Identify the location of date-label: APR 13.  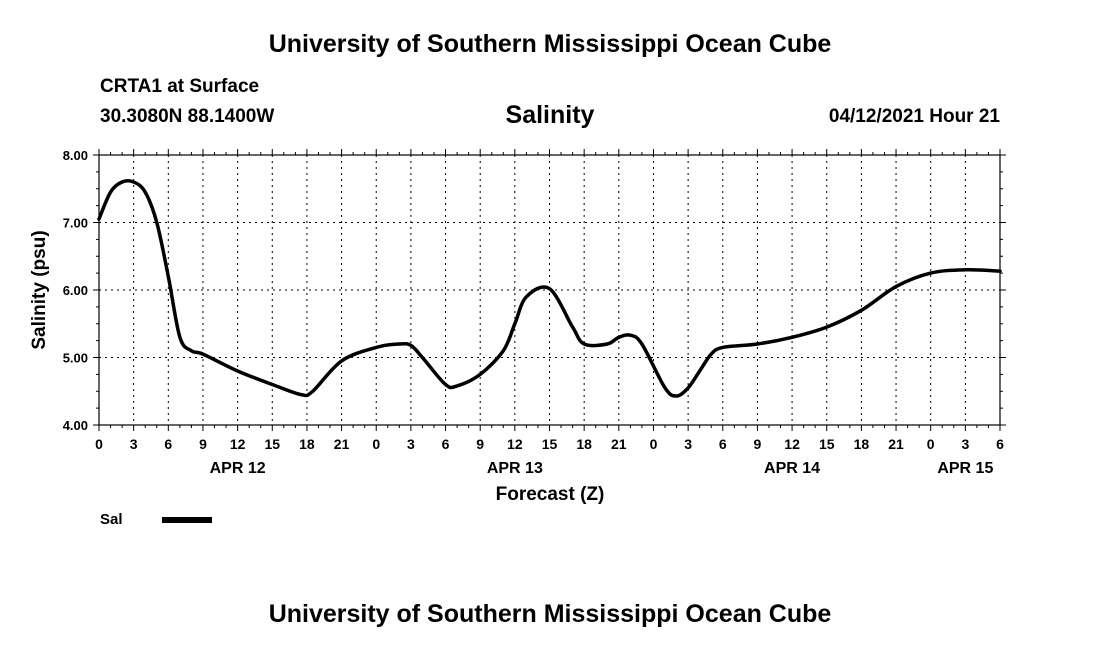
(515, 468).